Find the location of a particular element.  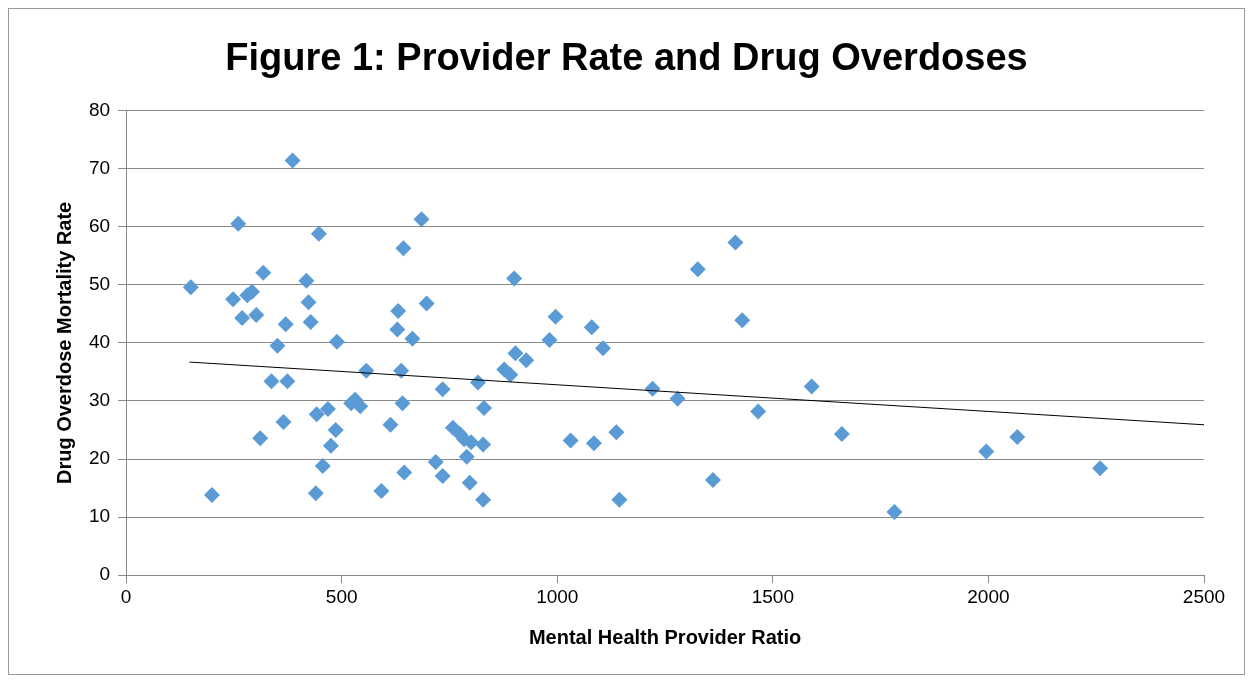

y-tick-label: 30 is located at coordinates (99, 400).